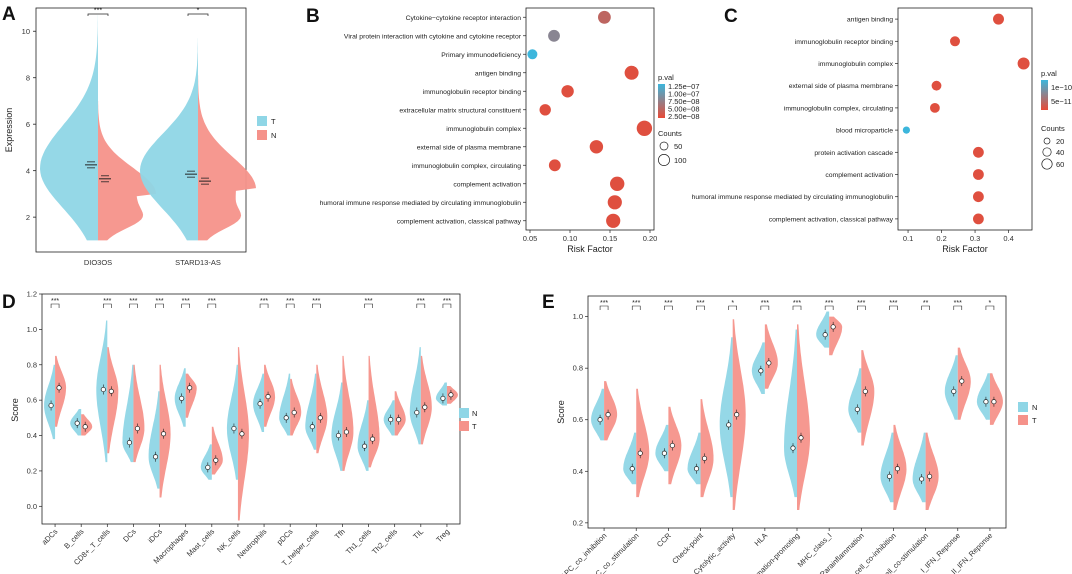 The height and width of the screenshot is (574, 1072). I want to click on panel-c-count-20: 20, so click(1060, 141).